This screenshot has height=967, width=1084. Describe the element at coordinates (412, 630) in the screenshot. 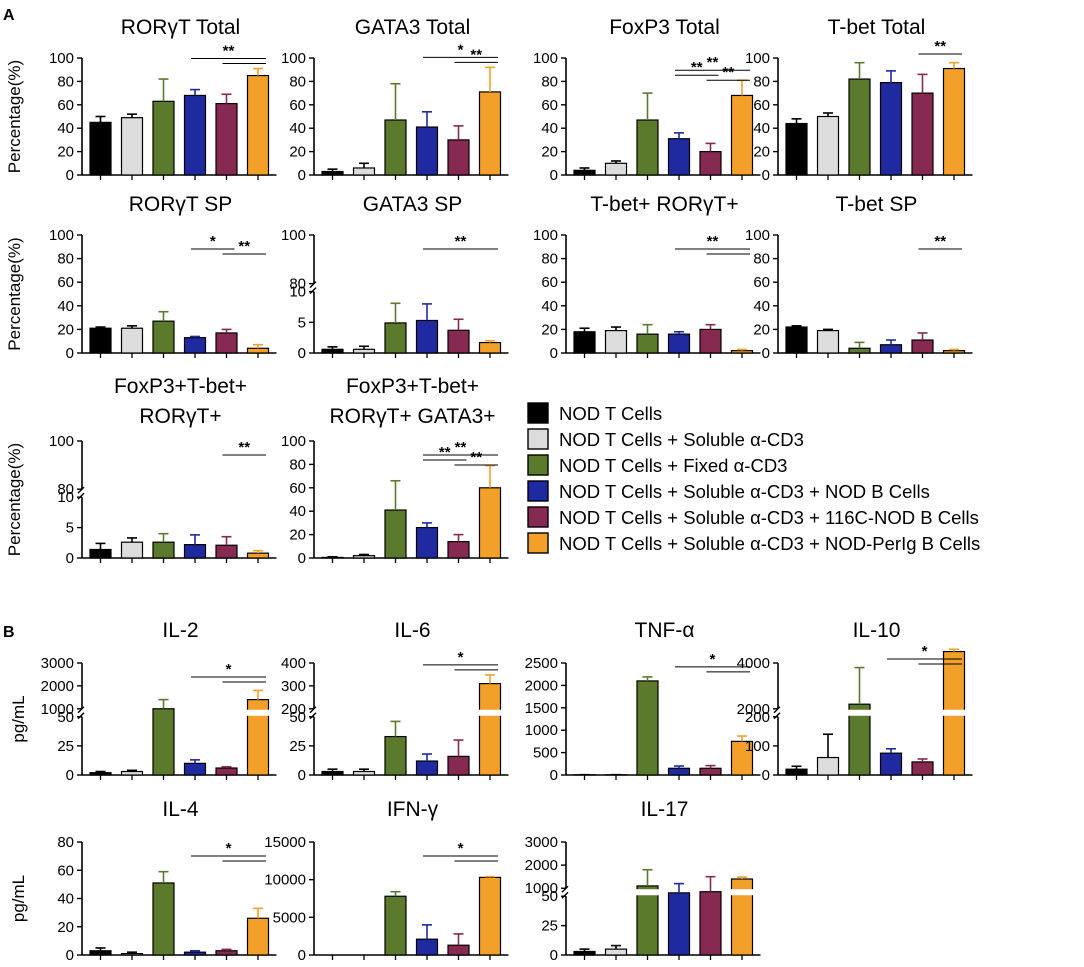

I see `chart-title: IL-6` at that location.